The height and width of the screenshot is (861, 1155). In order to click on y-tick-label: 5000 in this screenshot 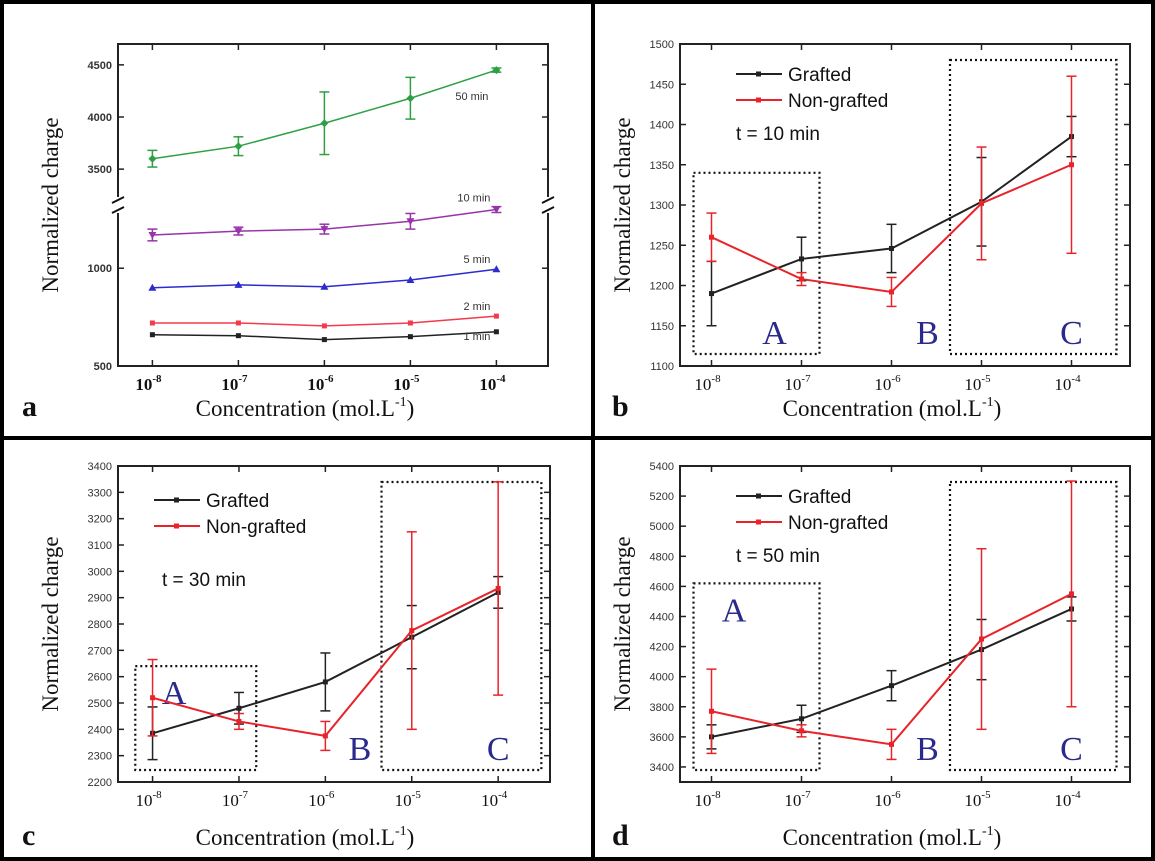, I will do `click(662, 527)`.